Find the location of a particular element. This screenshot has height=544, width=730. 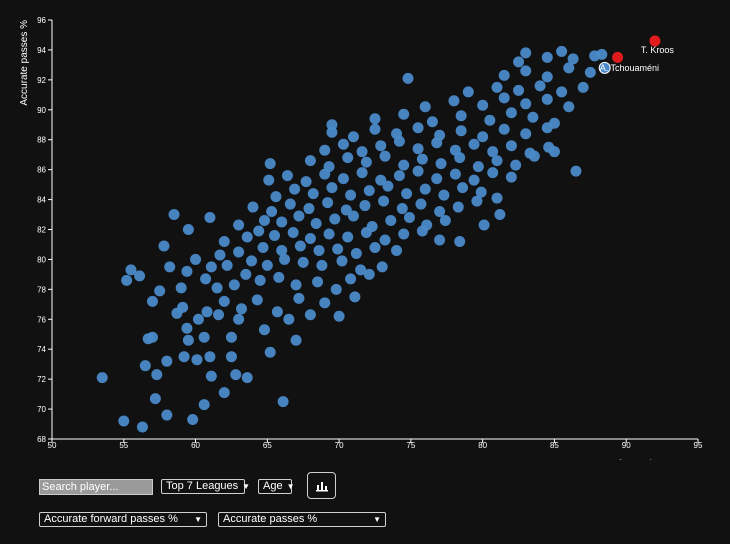

y-tick-label: 72 is located at coordinates (41, 379).